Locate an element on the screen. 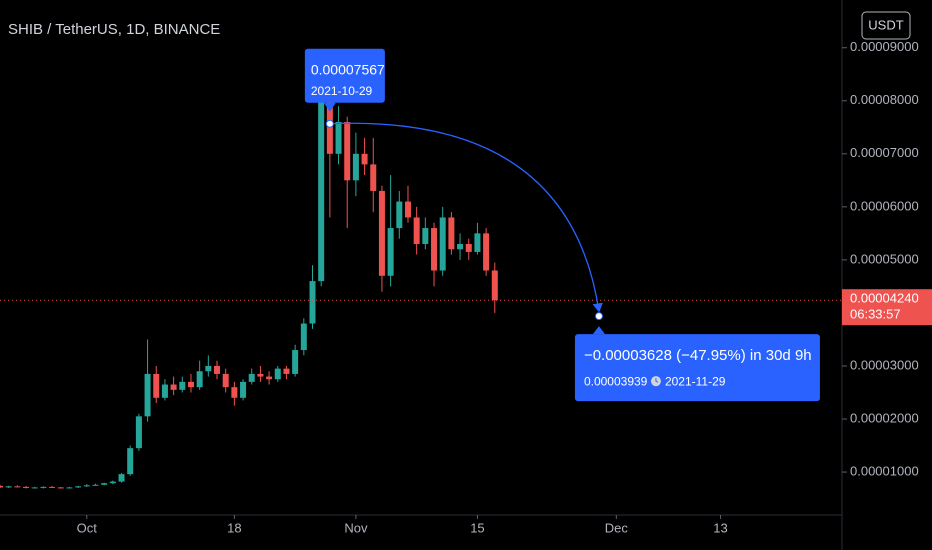  y-tick-label: 0.00001000 is located at coordinates (884, 470).